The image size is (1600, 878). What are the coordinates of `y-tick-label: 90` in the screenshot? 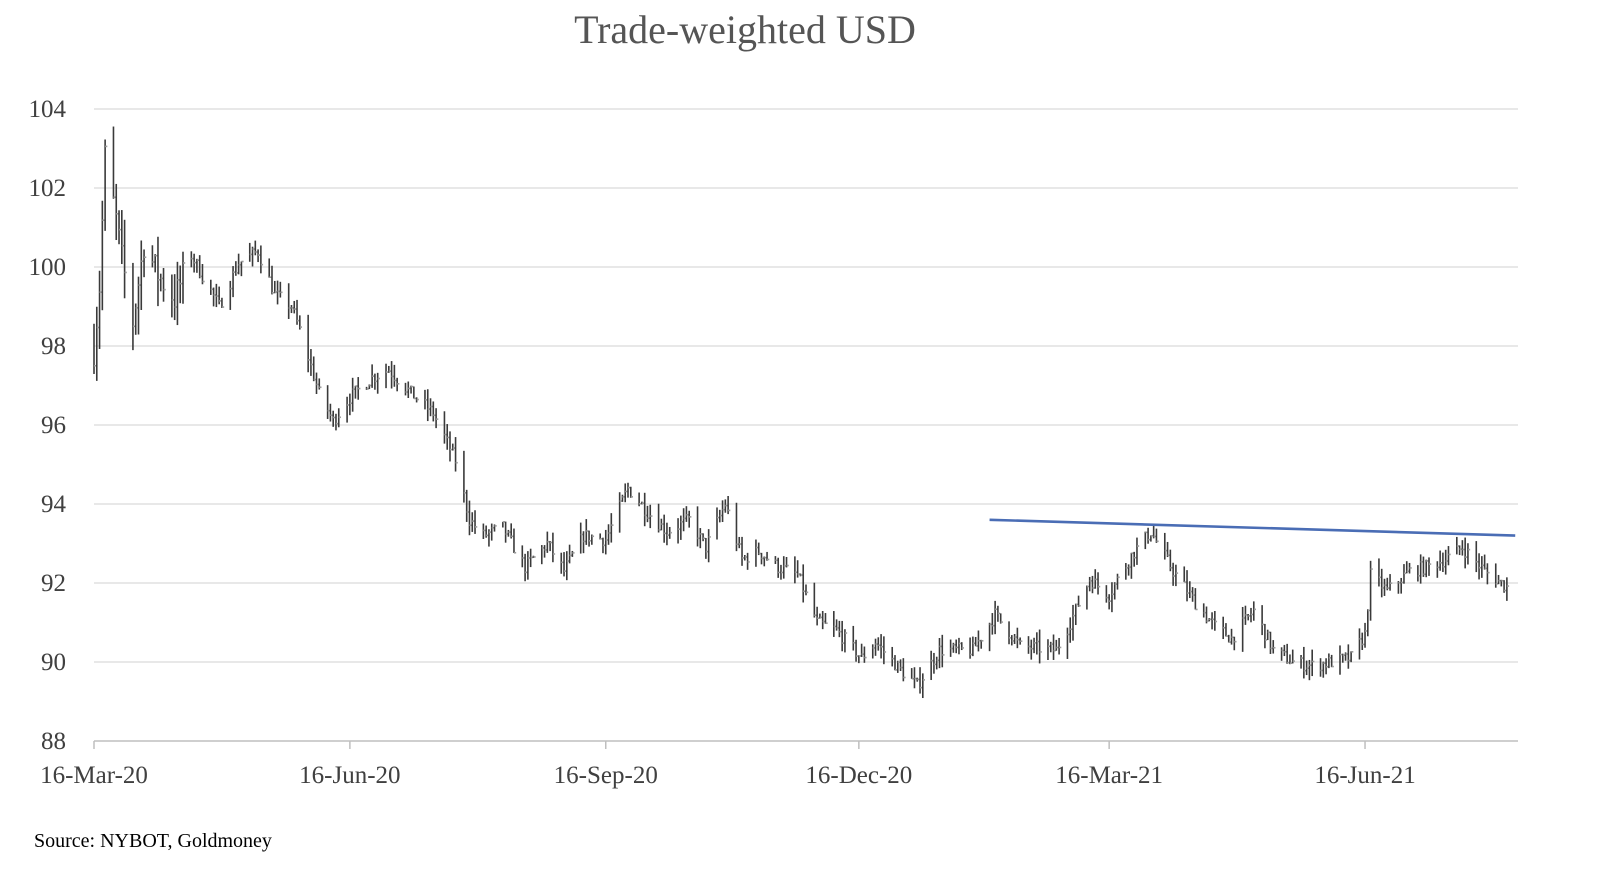 It's located at (53, 662).